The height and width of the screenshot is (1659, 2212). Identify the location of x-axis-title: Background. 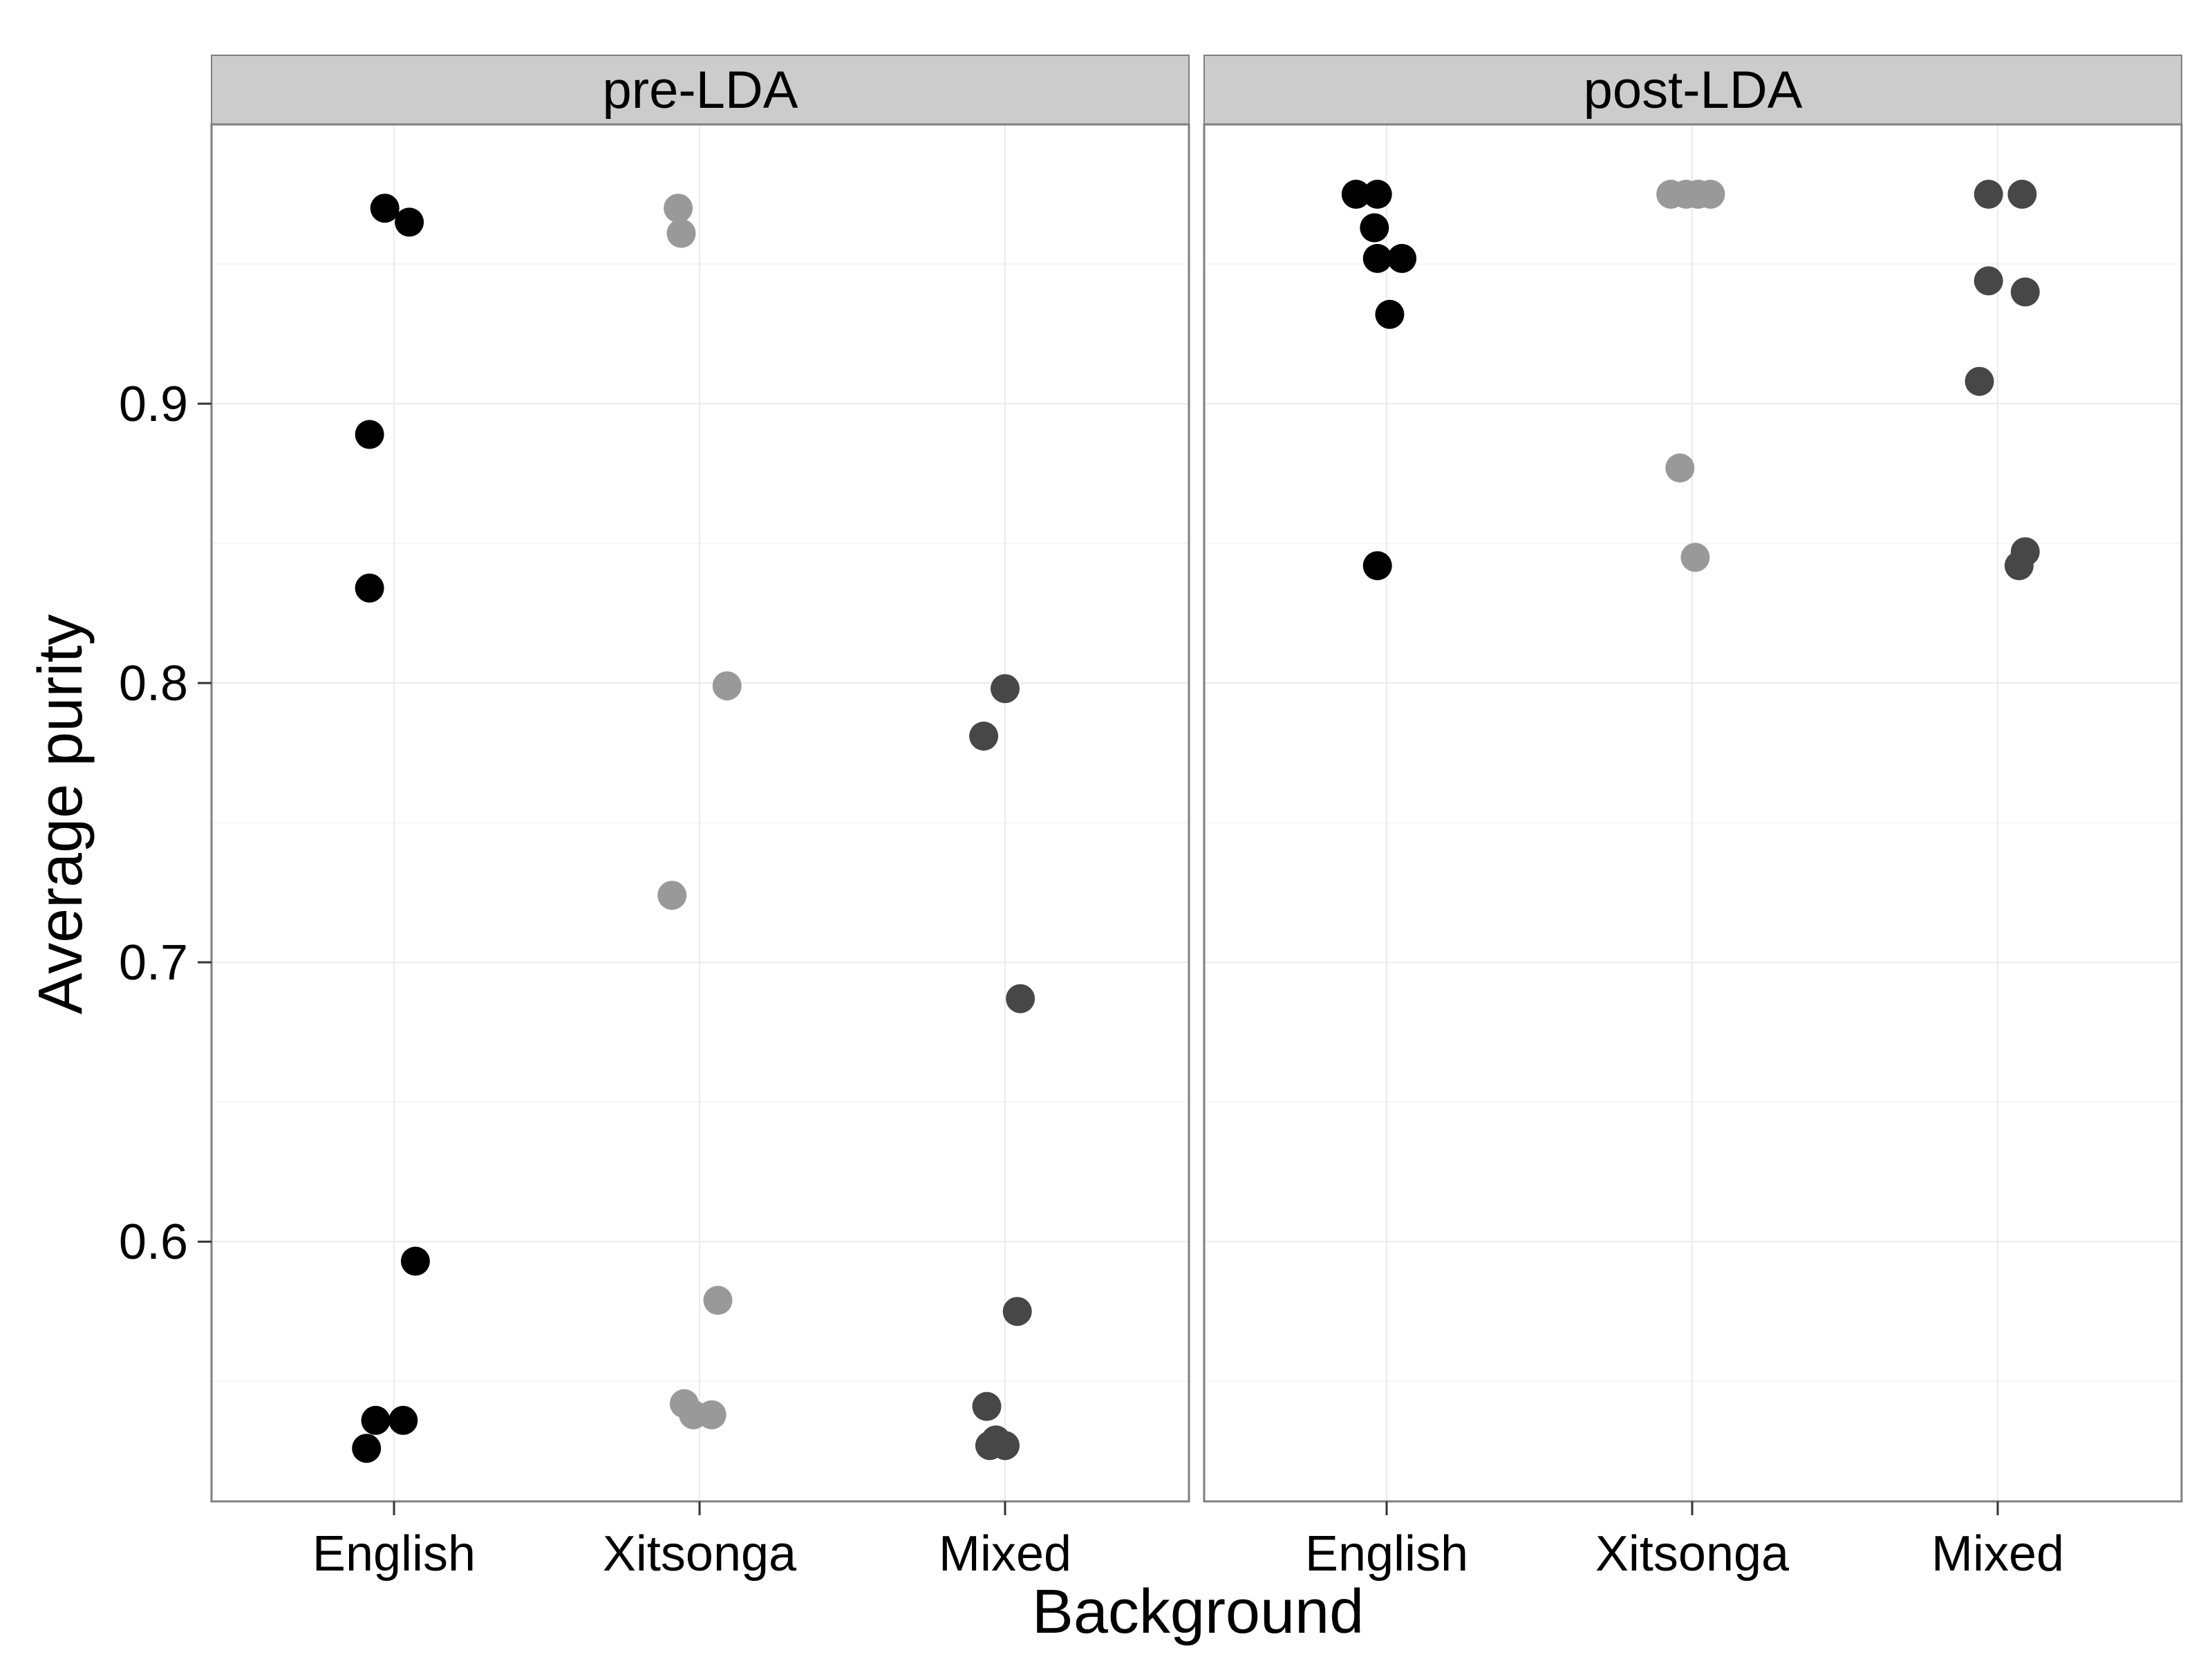
(1198, 1612).